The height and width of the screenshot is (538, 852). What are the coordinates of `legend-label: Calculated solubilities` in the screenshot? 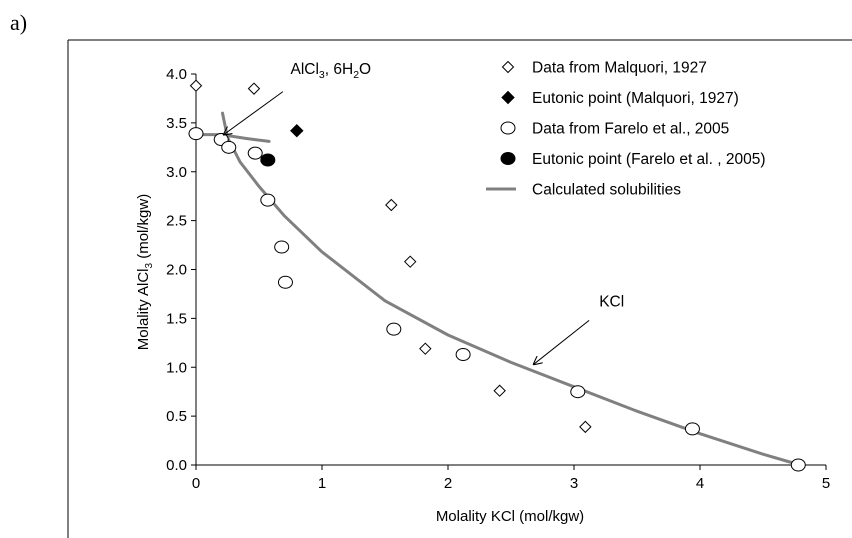 It's located at (606, 190).